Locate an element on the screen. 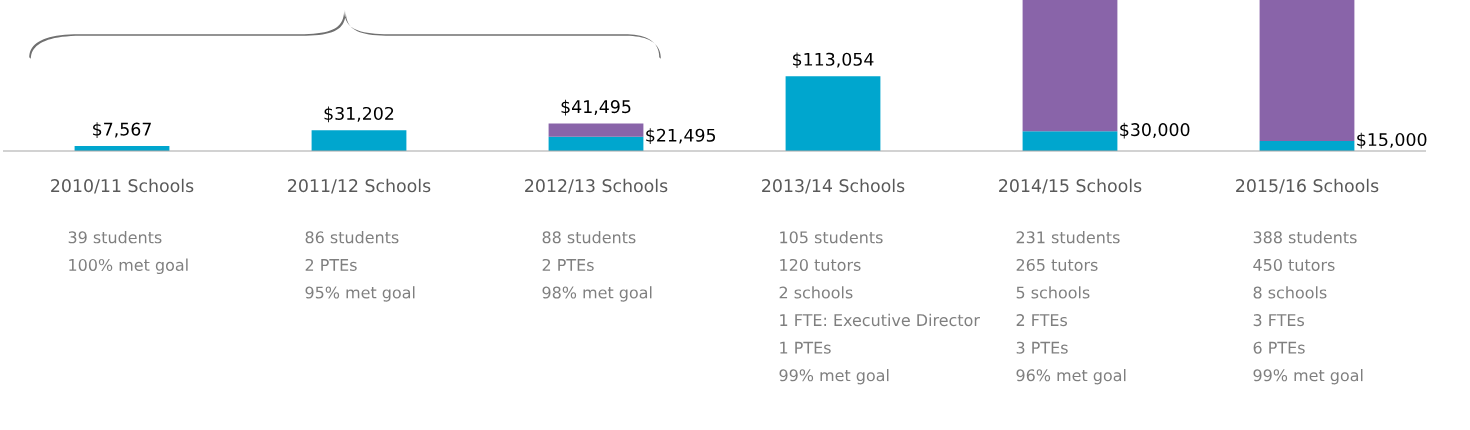  text: 39 students 100% met goal is located at coordinates (128, 253).